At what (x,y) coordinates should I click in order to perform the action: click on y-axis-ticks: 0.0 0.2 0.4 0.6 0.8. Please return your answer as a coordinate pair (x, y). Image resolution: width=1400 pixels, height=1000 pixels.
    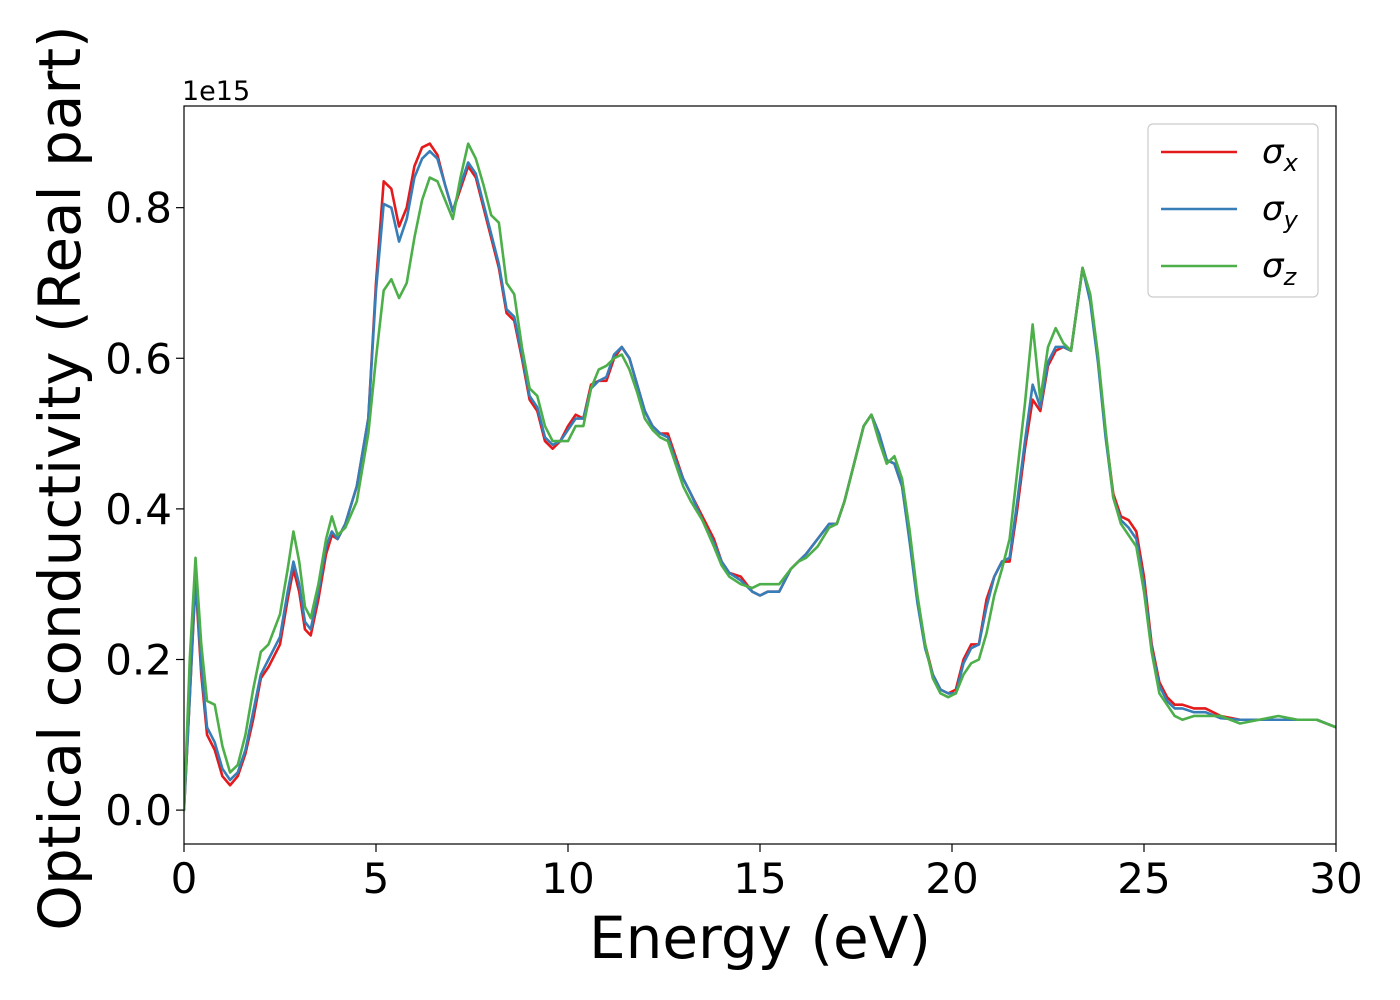
    Looking at the image, I should click on (144, 509).